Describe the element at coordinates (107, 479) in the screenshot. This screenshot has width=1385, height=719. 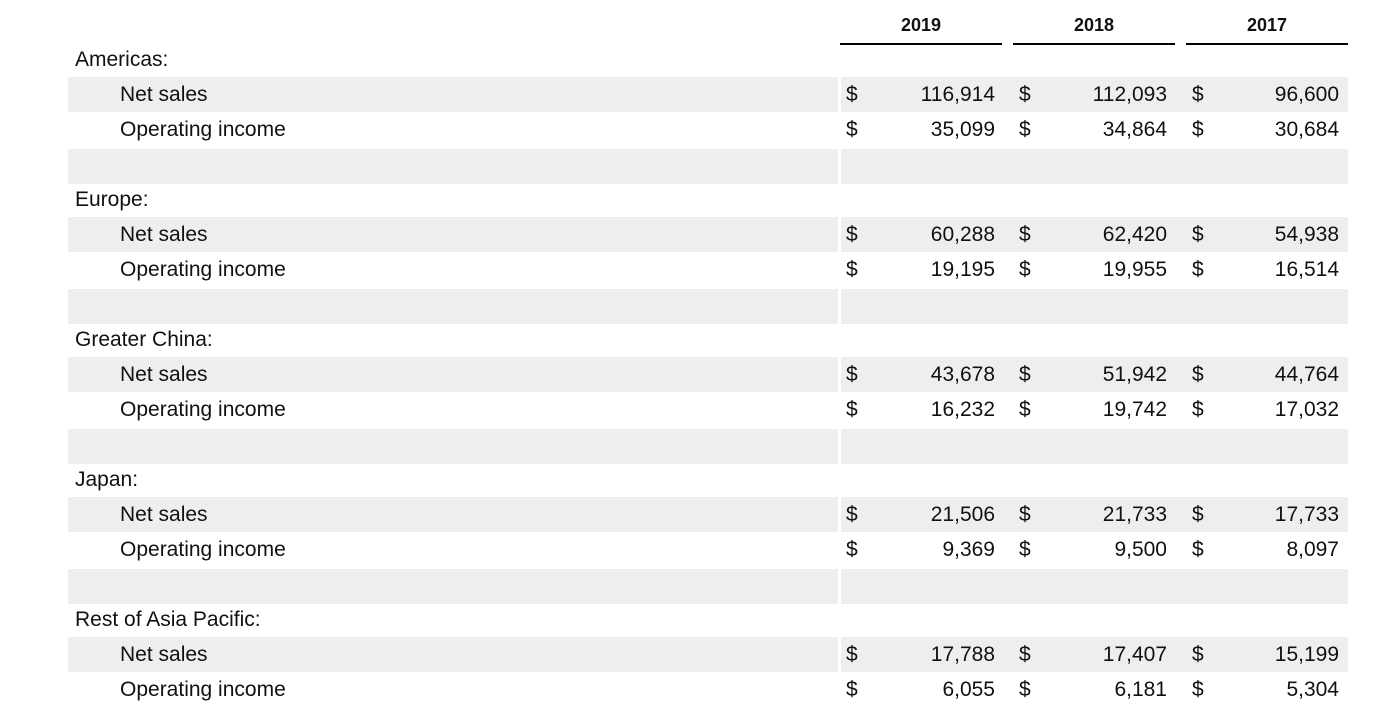
I see `region-name: Japan:` at that location.